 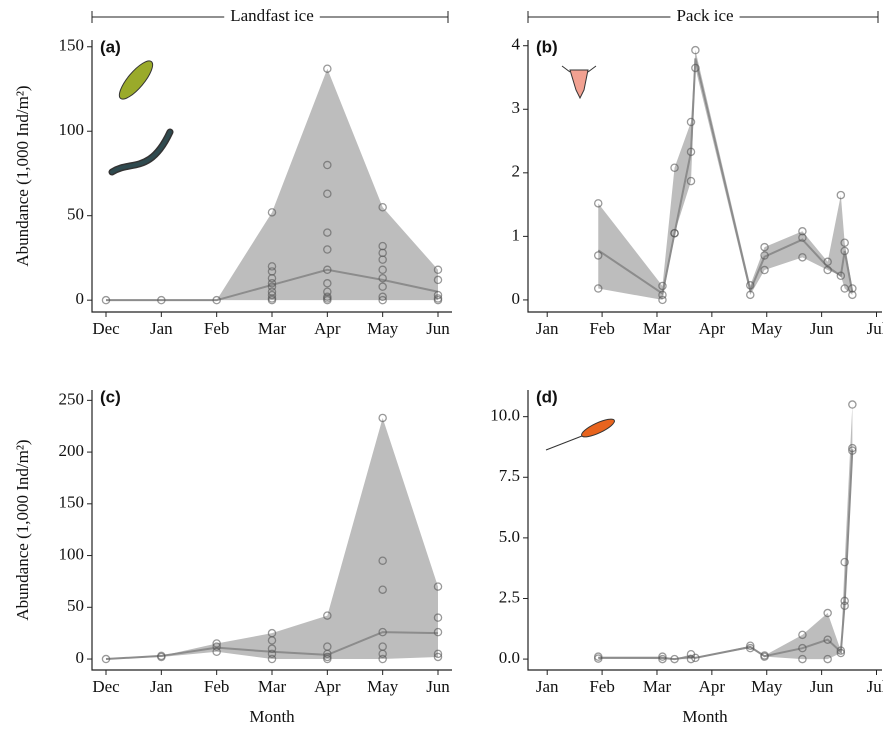 I want to click on y-tick-label: 1, so click(x=516, y=234).